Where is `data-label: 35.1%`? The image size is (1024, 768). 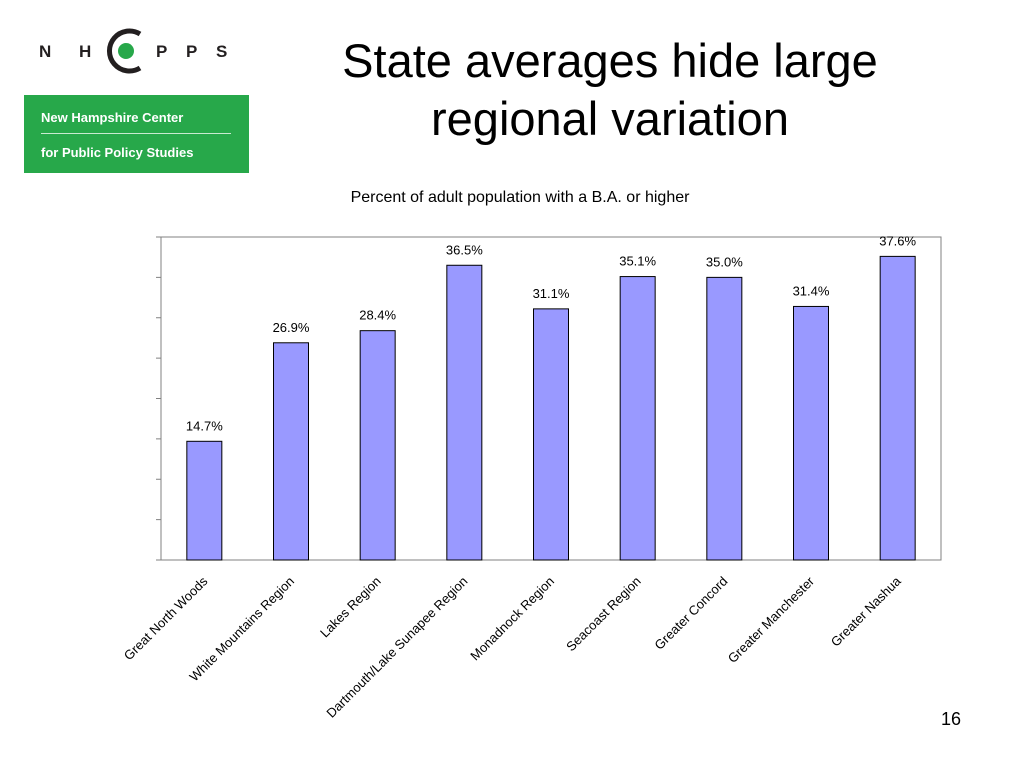 data-label: 35.1% is located at coordinates (637, 261).